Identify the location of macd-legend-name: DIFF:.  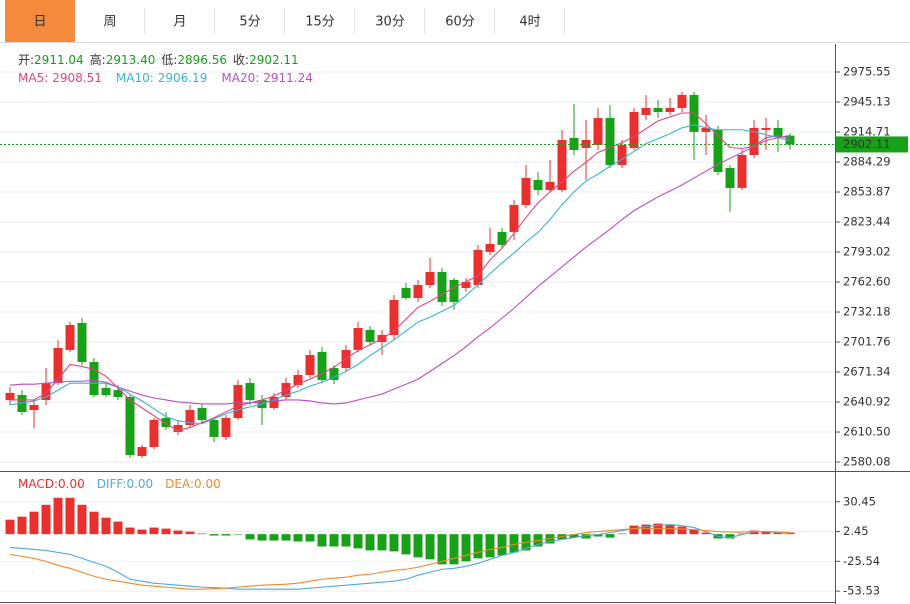
(112, 484).